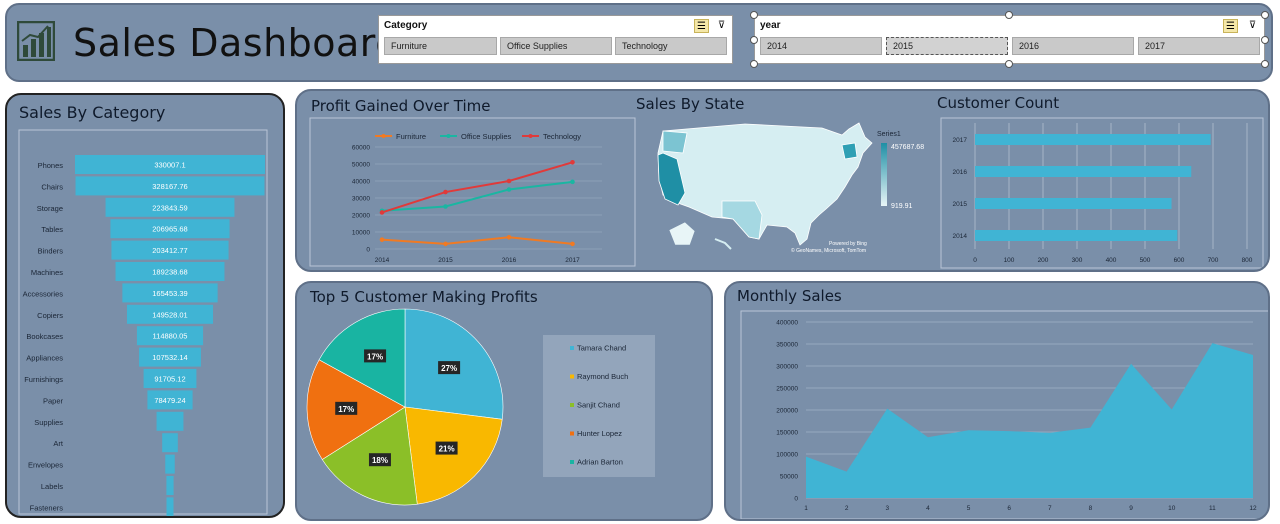 This screenshot has width=1280, height=524. I want to click on pie-slice, so click(362, 358).